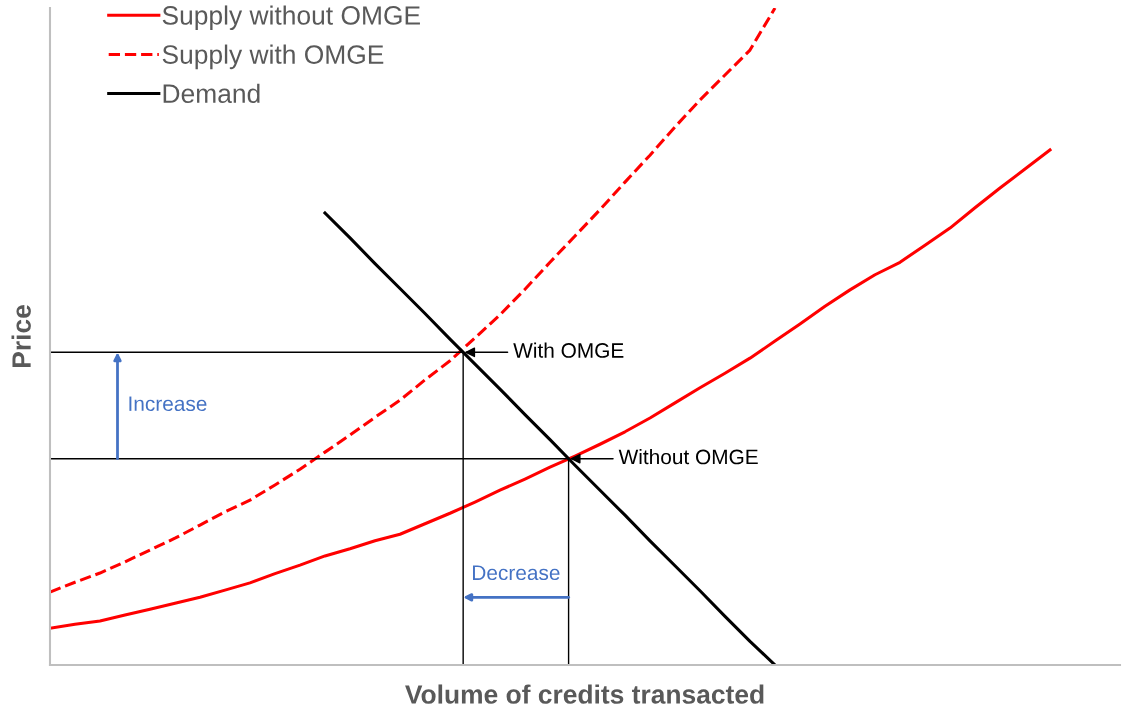  I want to click on x-axis-title: Volume of credits transacted, so click(584, 694).